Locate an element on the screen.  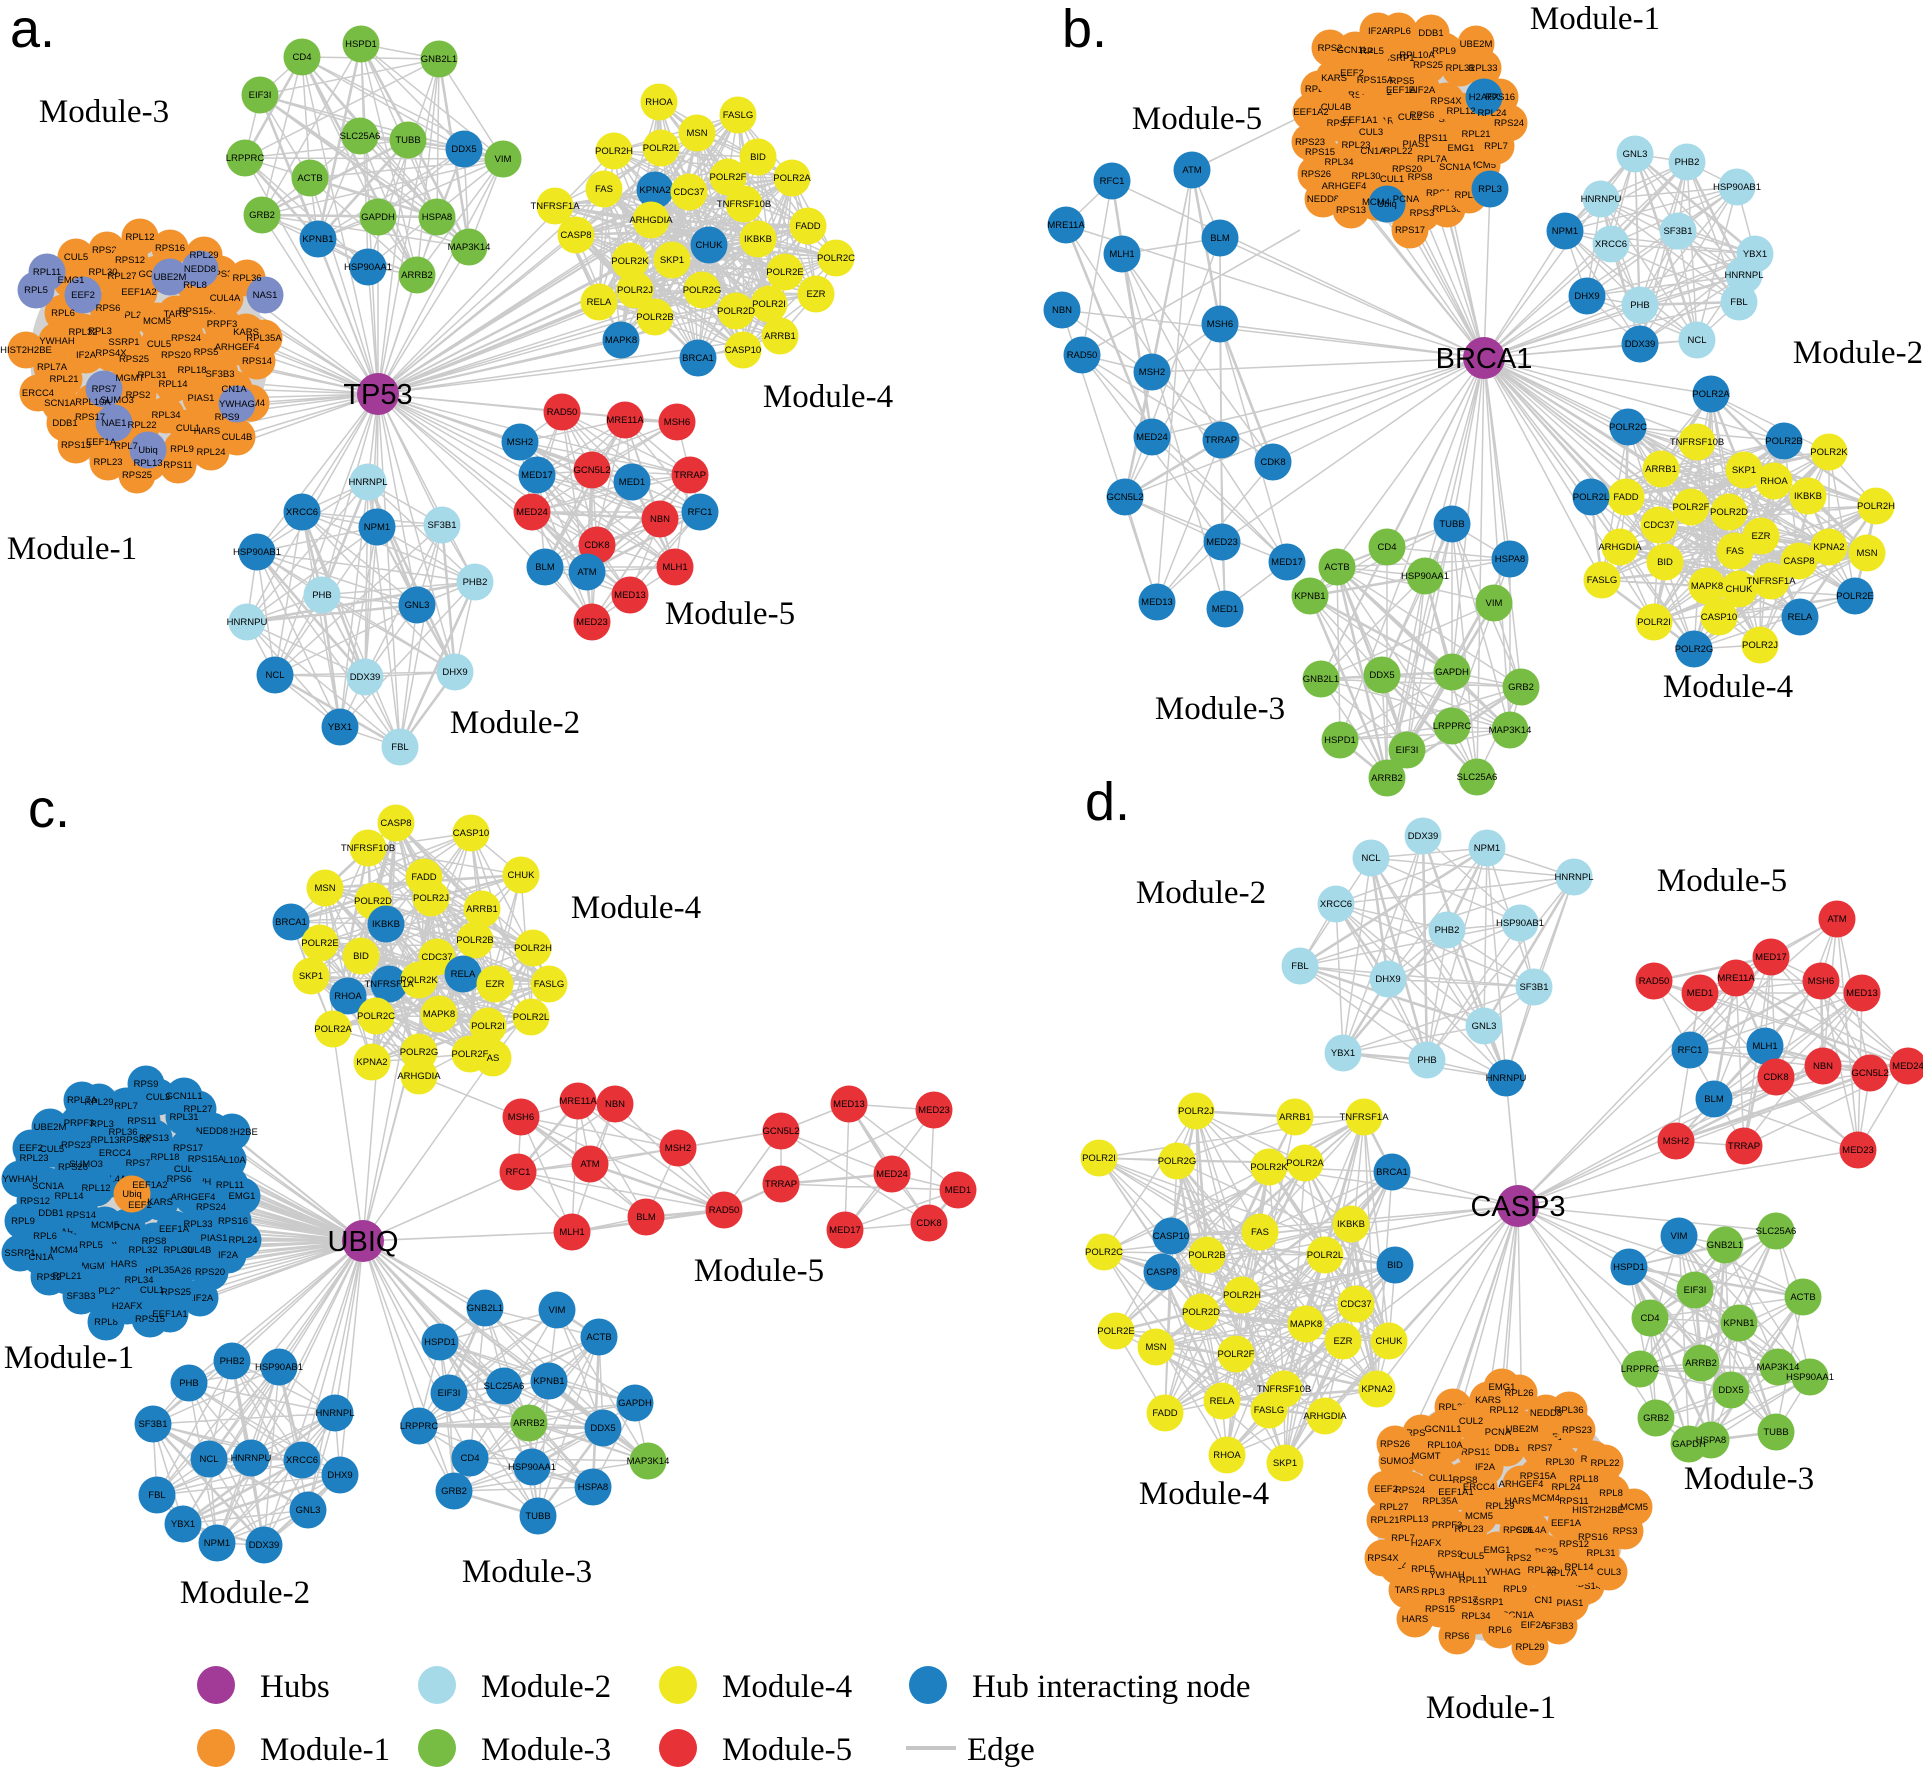
svg-text: CN1A is located at coordinates (1373, 151).